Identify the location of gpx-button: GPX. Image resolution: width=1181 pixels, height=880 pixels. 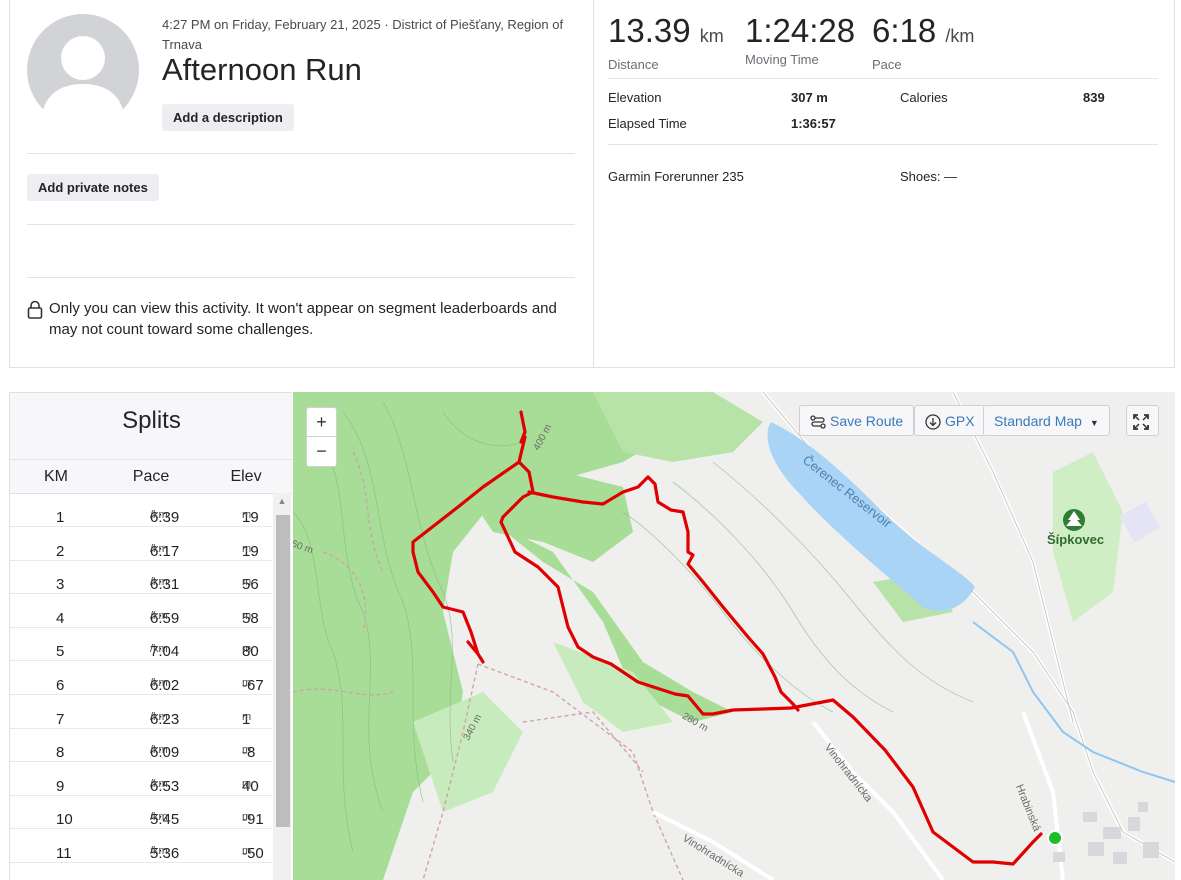
(950, 420).